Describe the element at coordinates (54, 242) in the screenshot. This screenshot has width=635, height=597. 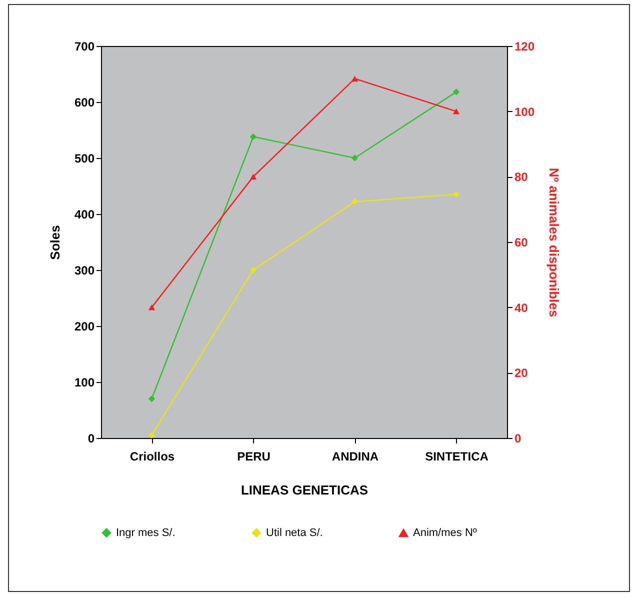
I see `y-axis-title: Soles` at that location.